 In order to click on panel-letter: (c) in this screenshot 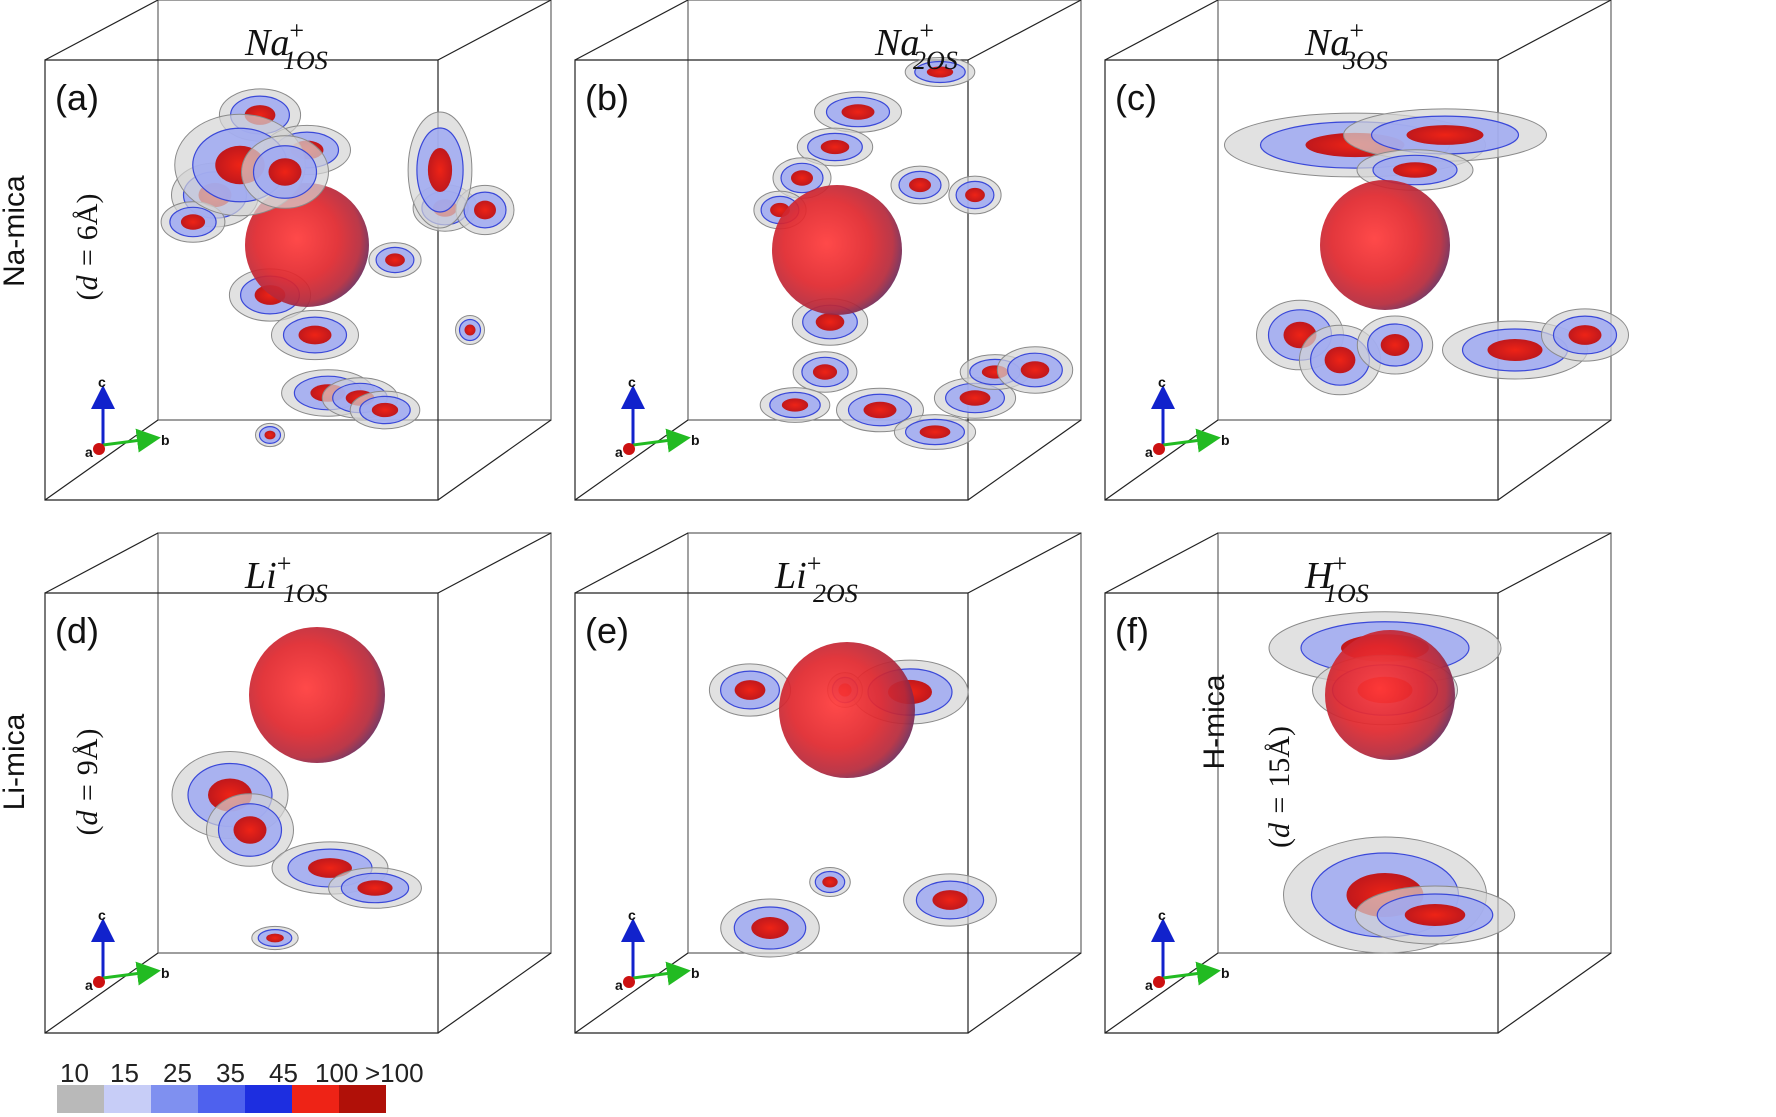, I will do `click(1136, 97)`.